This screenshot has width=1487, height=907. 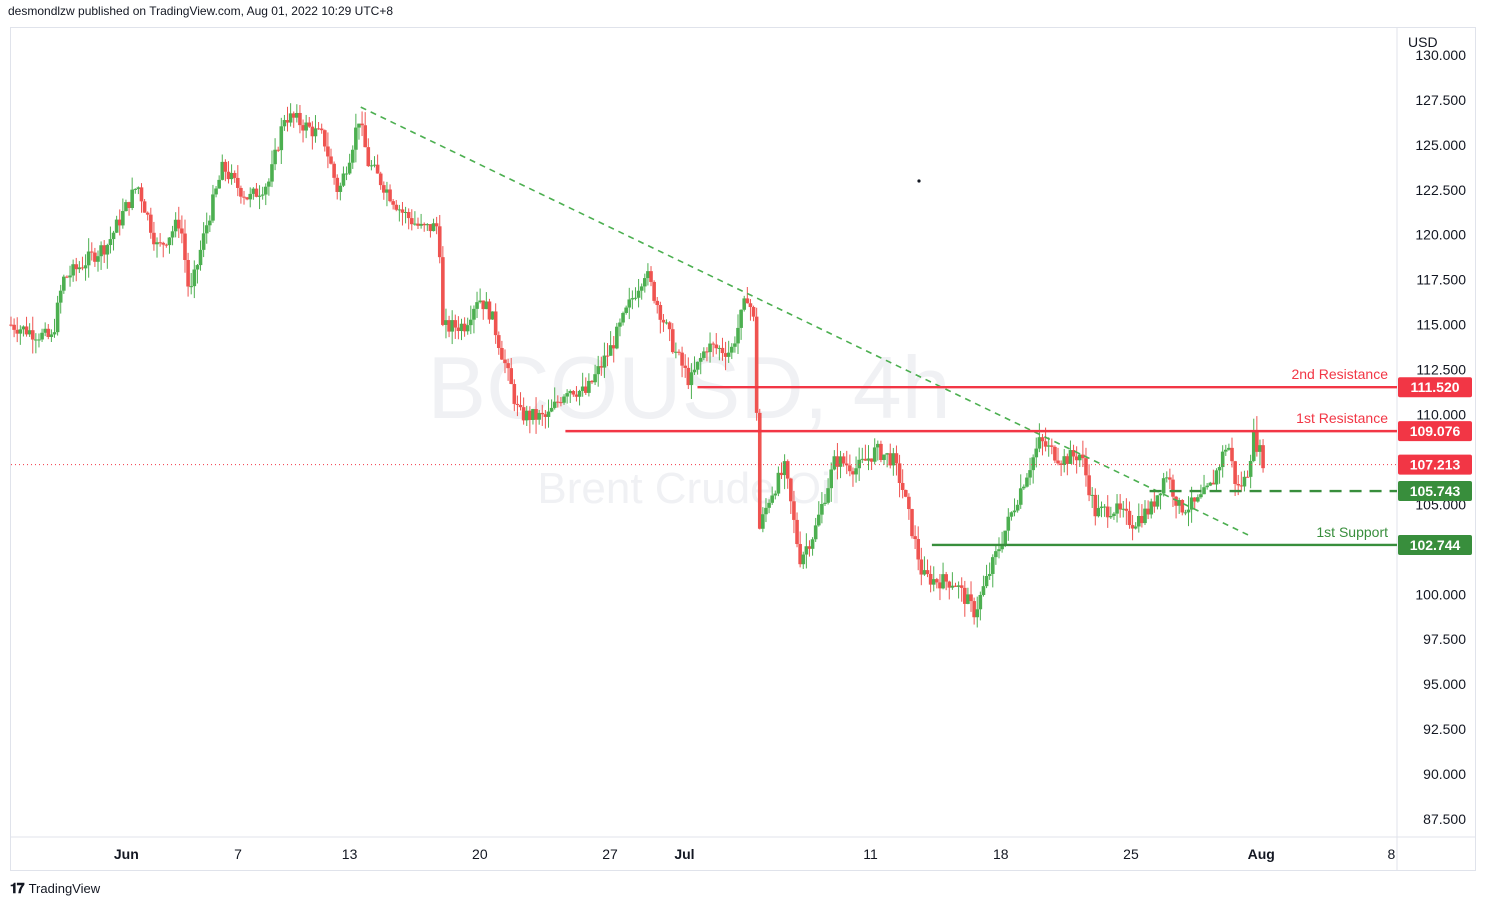 I want to click on tradingview-footer: 𝟏𝟕 TradingView, so click(x=55, y=888).